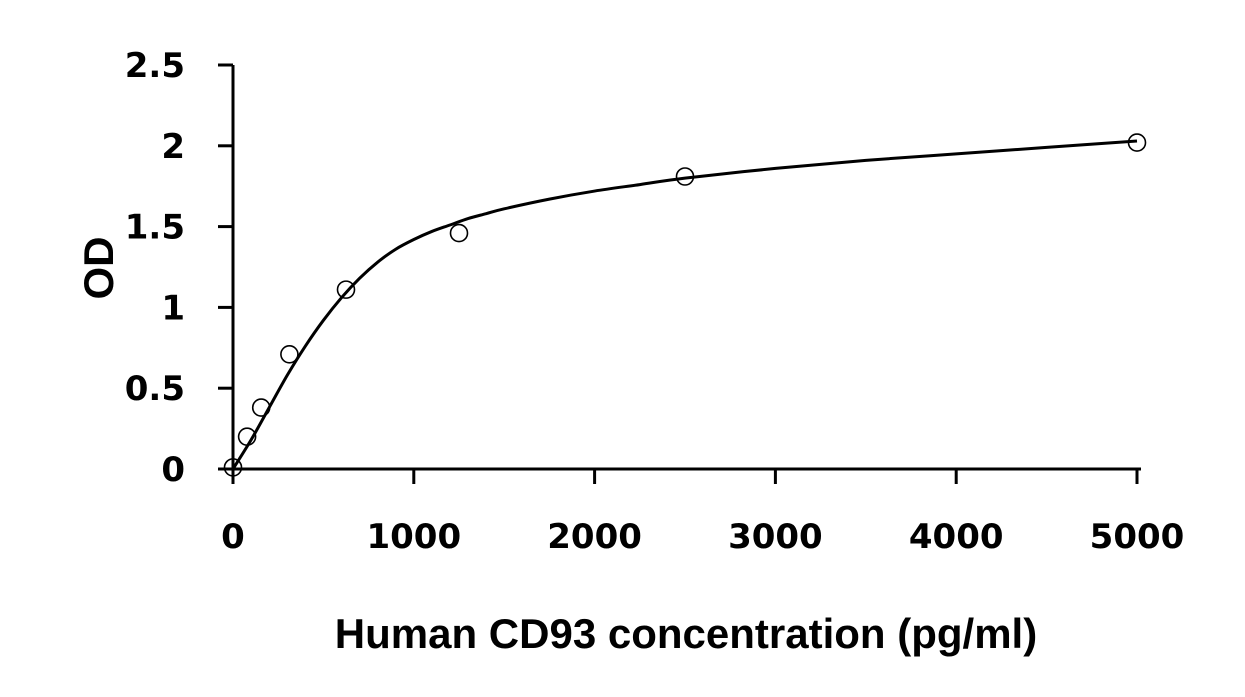 The width and height of the screenshot is (1245, 697). What do you see at coordinates (594, 537) in the screenshot?
I see `x-tick-label: 2000` at bounding box center [594, 537].